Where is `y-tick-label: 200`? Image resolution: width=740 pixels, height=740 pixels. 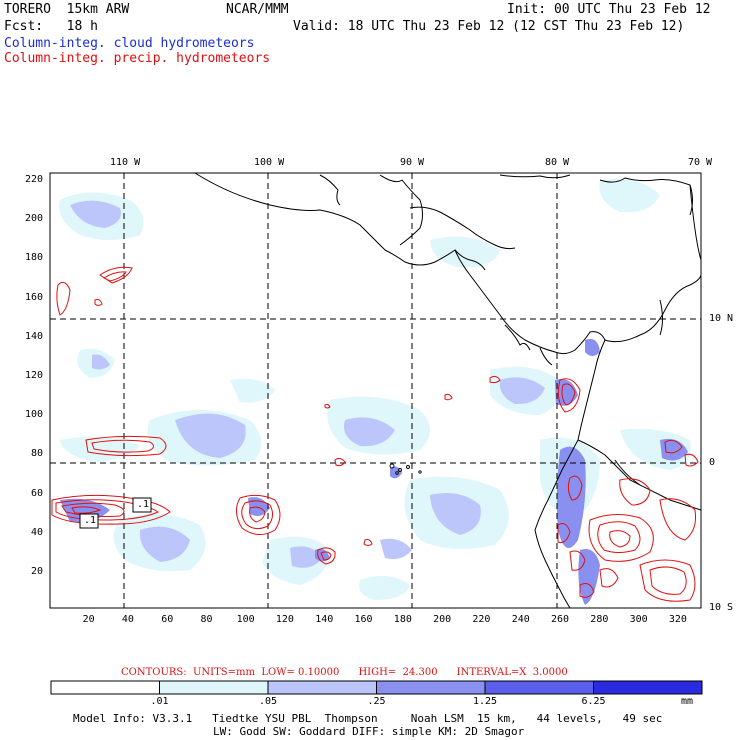
y-tick-label: 200 is located at coordinates (34, 219).